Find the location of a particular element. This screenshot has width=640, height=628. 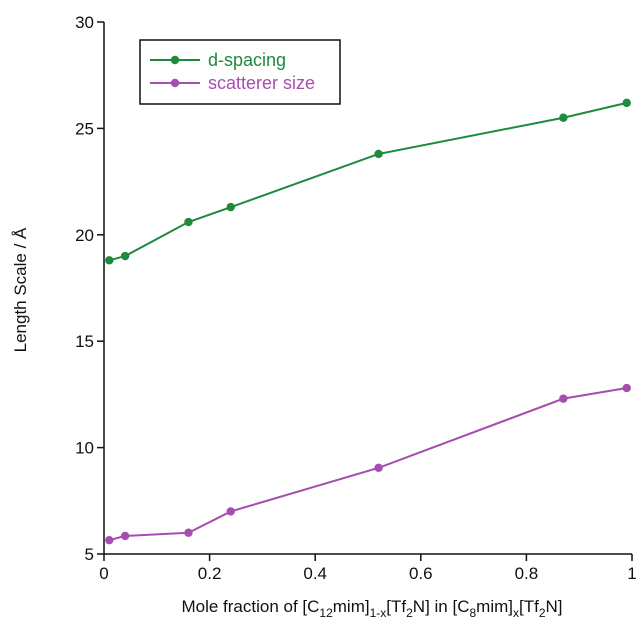

y-tick-label: 25 is located at coordinates (84, 128).